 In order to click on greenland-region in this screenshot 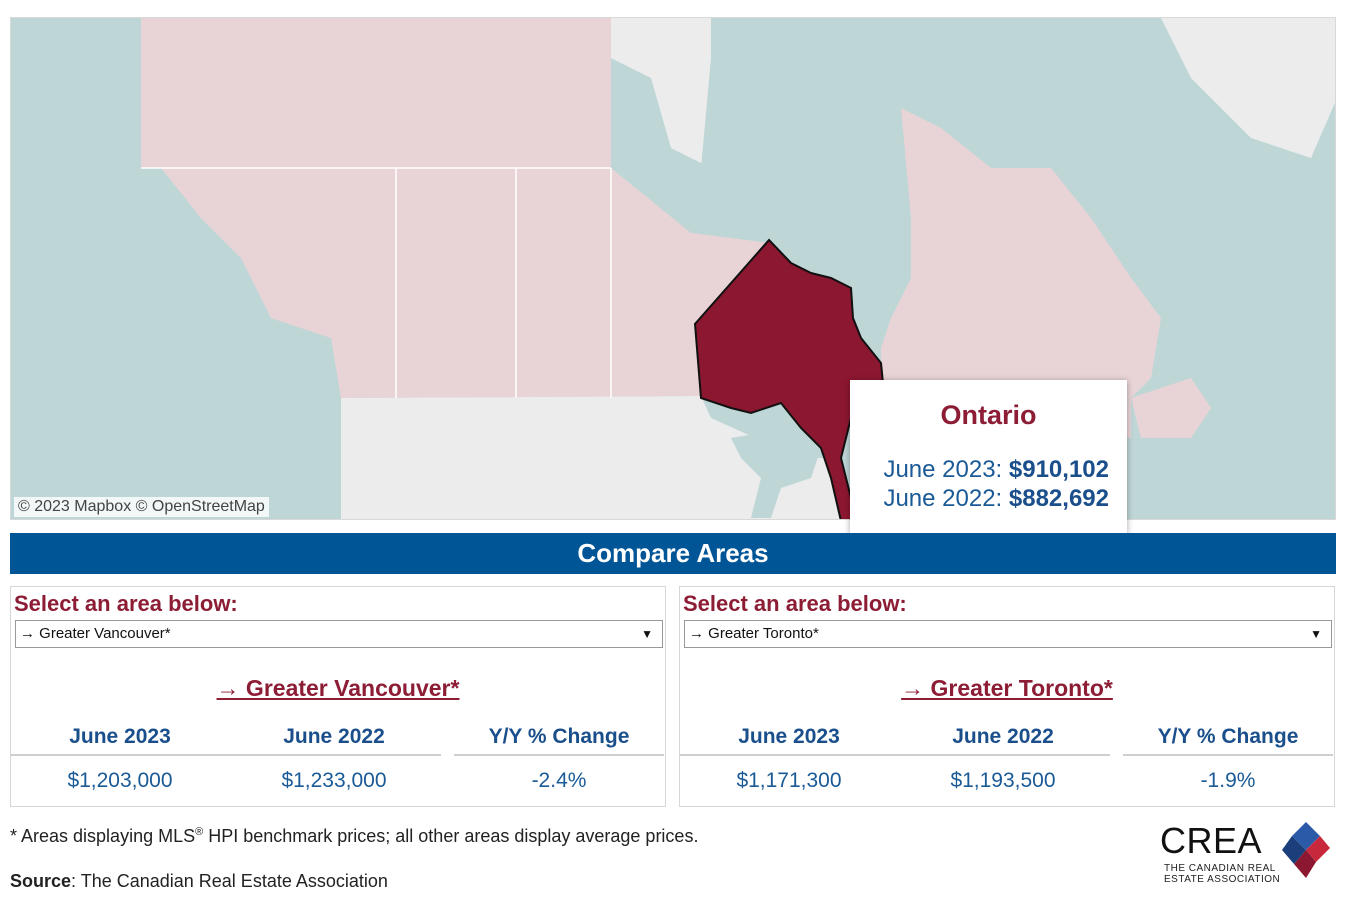, I will do `click(1248, 88)`.